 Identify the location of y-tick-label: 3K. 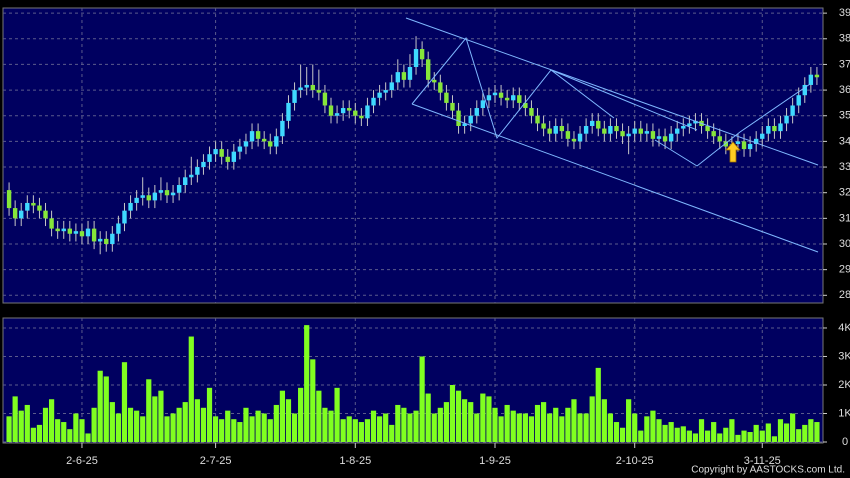
(844, 356).